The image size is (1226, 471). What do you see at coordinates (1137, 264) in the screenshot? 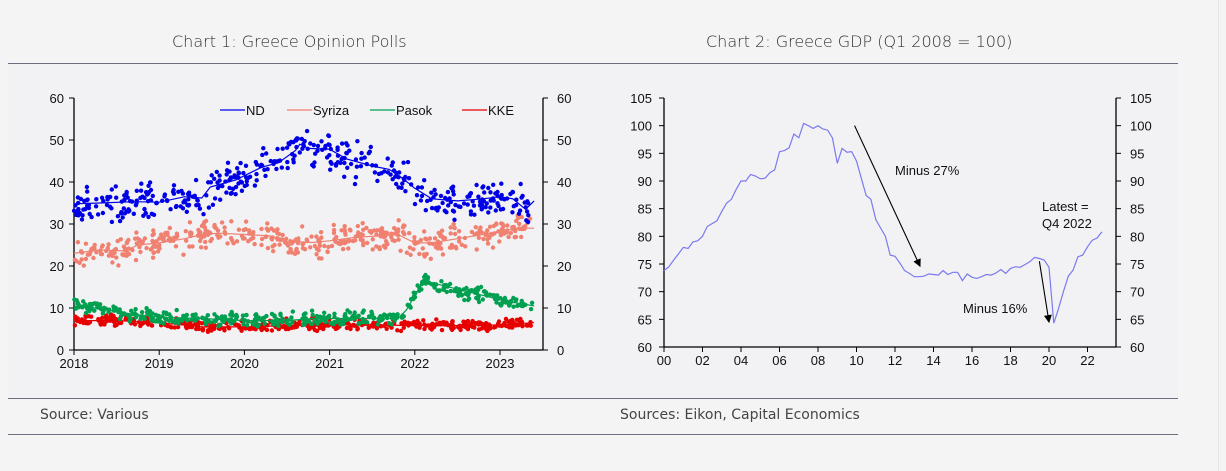
I see `y-tick-label-right: 75` at bounding box center [1137, 264].